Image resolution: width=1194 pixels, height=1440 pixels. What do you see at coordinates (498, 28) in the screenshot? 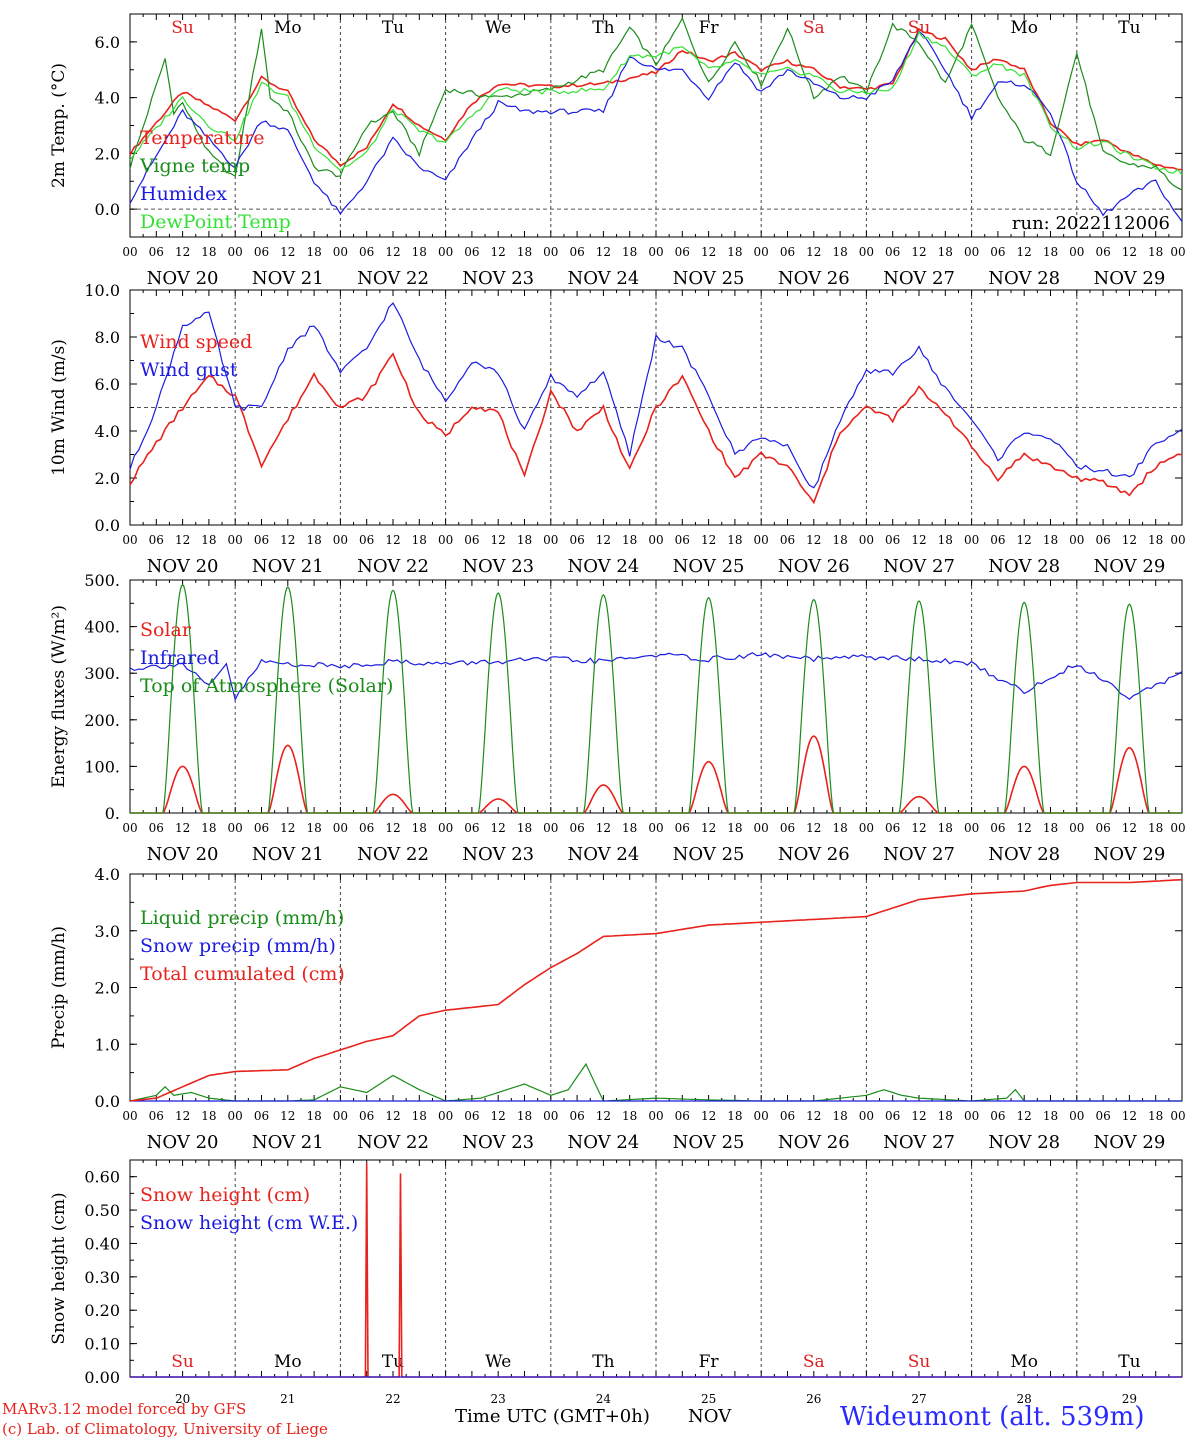
I see `day-name-label: We` at bounding box center [498, 28].